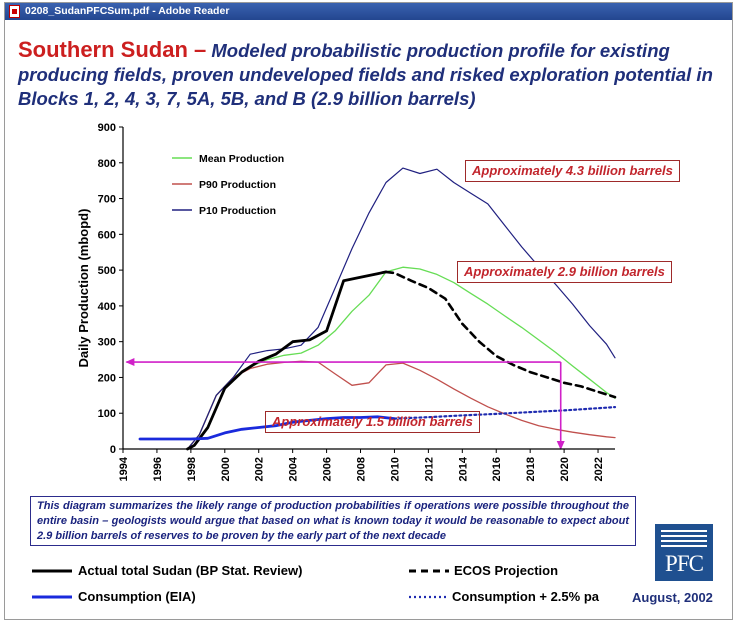 The height and width of the screenshot is (624, 737). I want to click on pdf-file-icon, so click(14, 11).